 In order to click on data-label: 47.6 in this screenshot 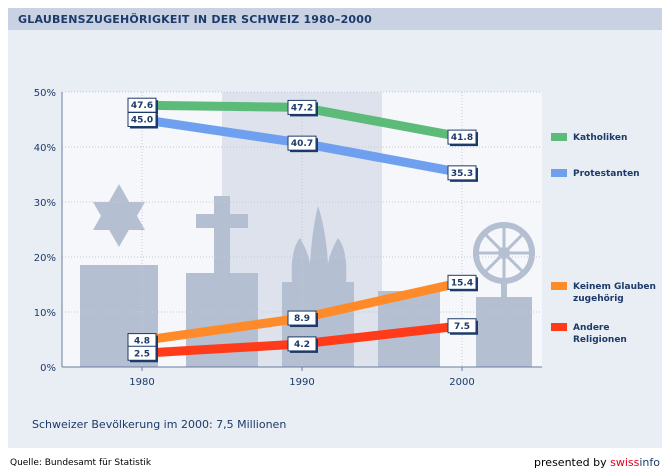, I will do `click(142, 106)`.